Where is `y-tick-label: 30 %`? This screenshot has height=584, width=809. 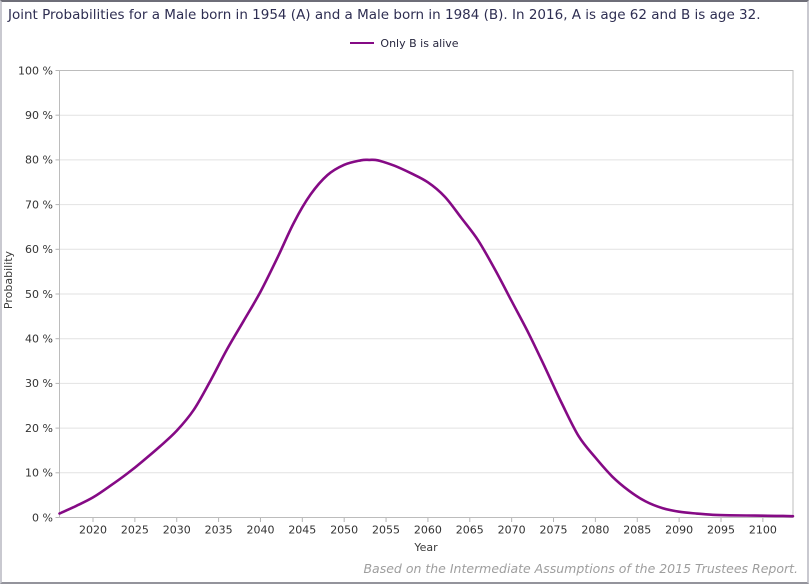 y-tick-label: 30 % is located at coordinates (39, 383).